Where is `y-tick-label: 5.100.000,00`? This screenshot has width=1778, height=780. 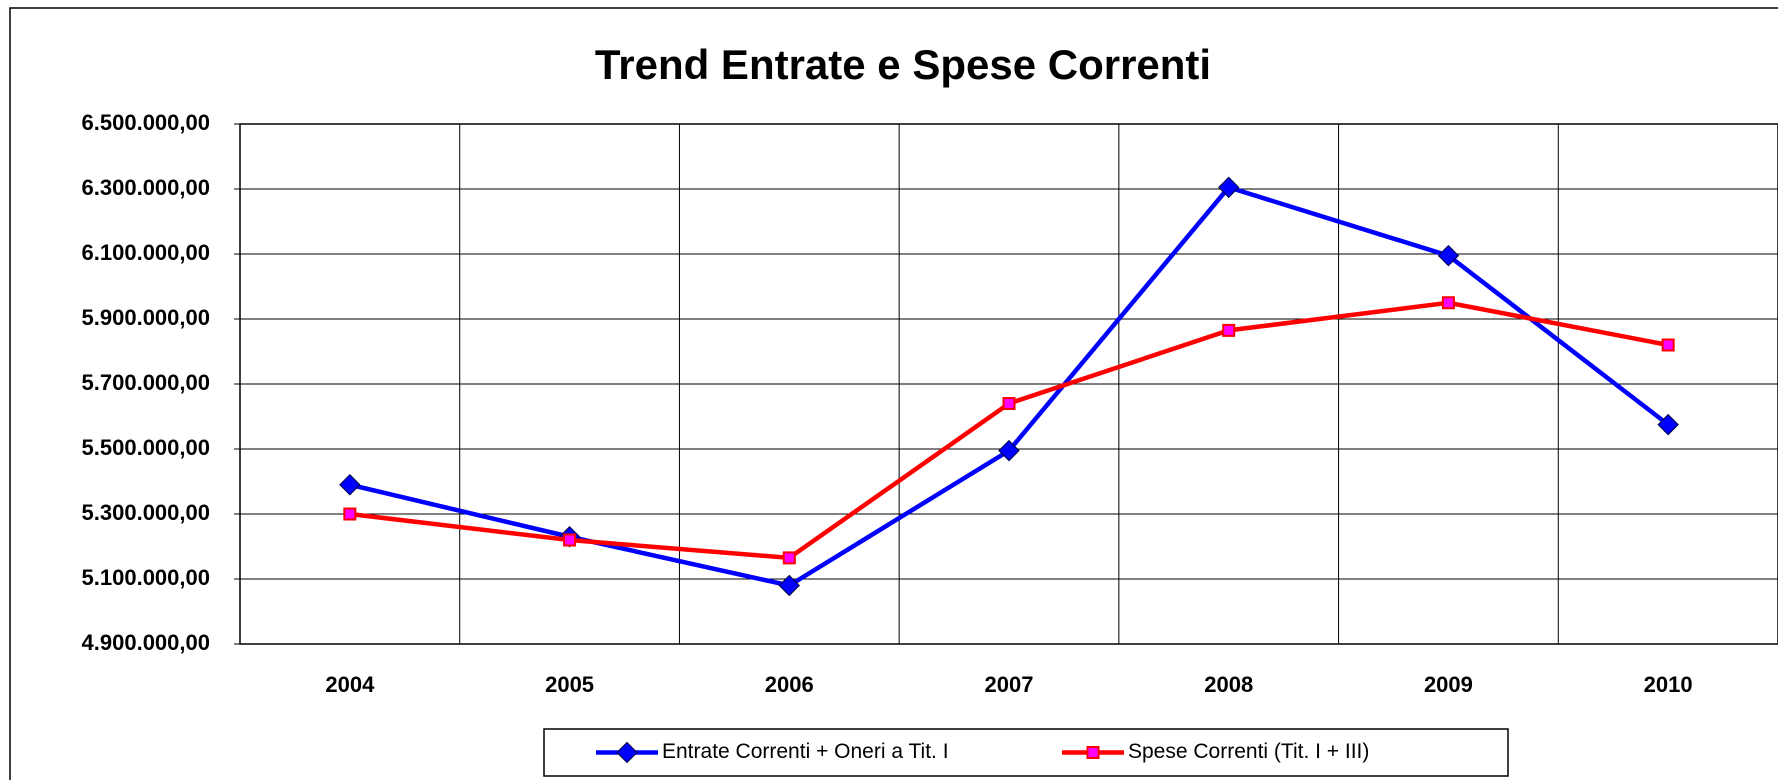 y-tick-label: 5.100.000,00 is located at coordinates (146, 577).